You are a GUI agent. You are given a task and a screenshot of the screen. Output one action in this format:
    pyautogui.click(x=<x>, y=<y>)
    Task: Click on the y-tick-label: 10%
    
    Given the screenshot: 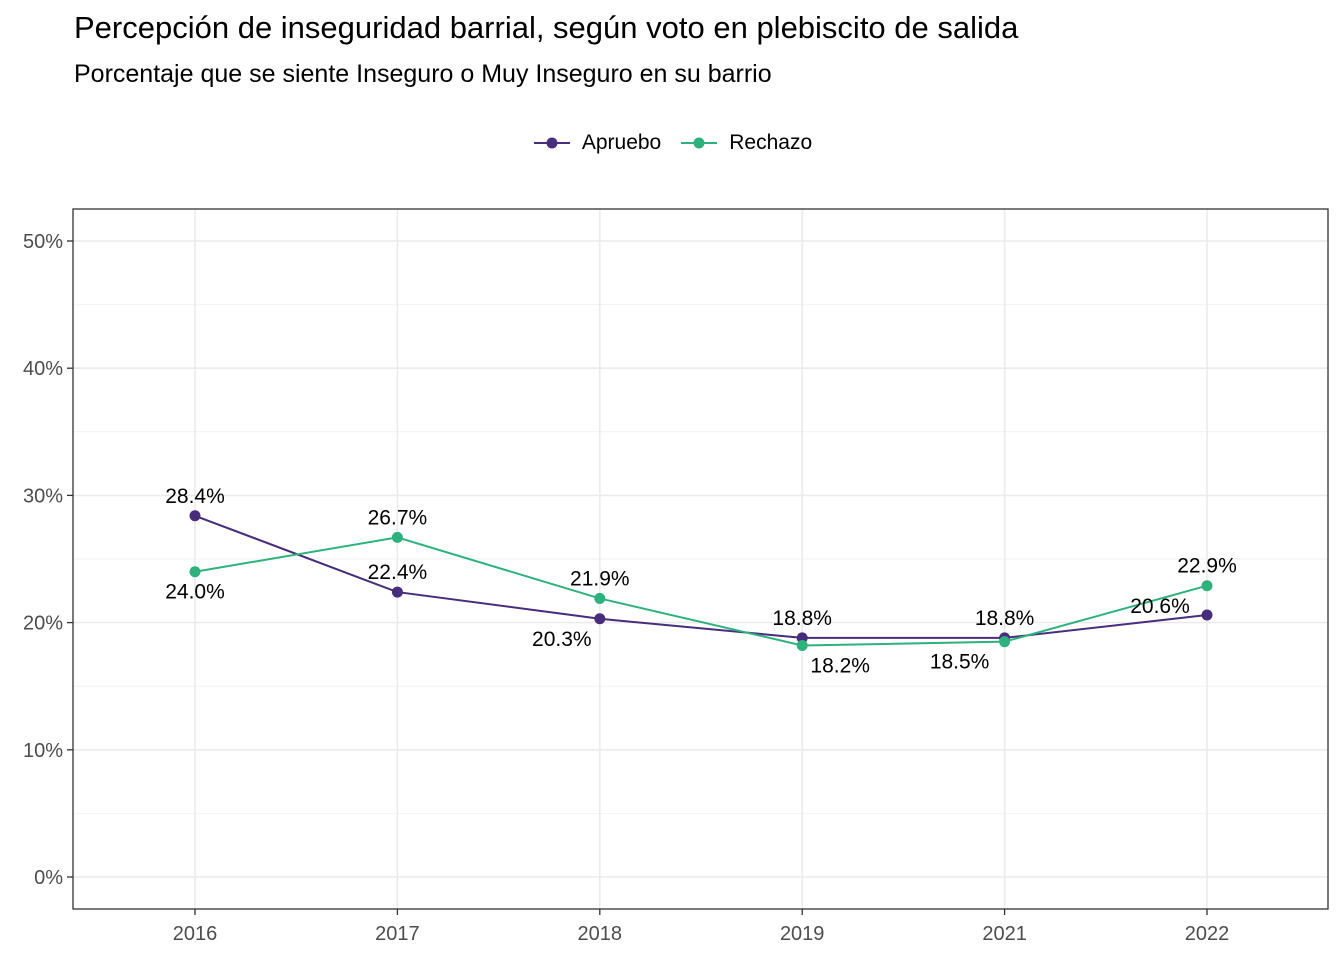 What is the action you would take?
    pyautogui.click(x=43, y=751)
    